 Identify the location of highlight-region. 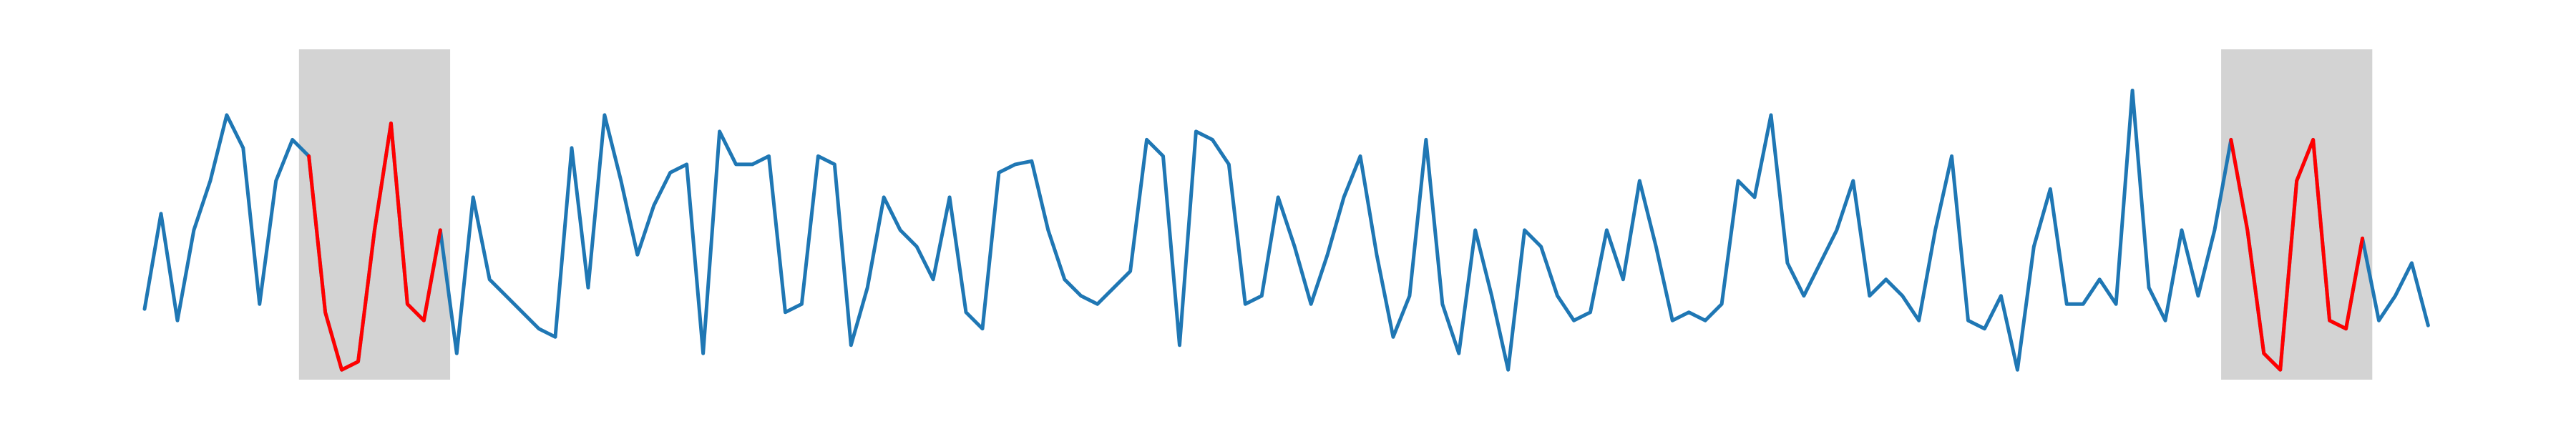
(374, 214).